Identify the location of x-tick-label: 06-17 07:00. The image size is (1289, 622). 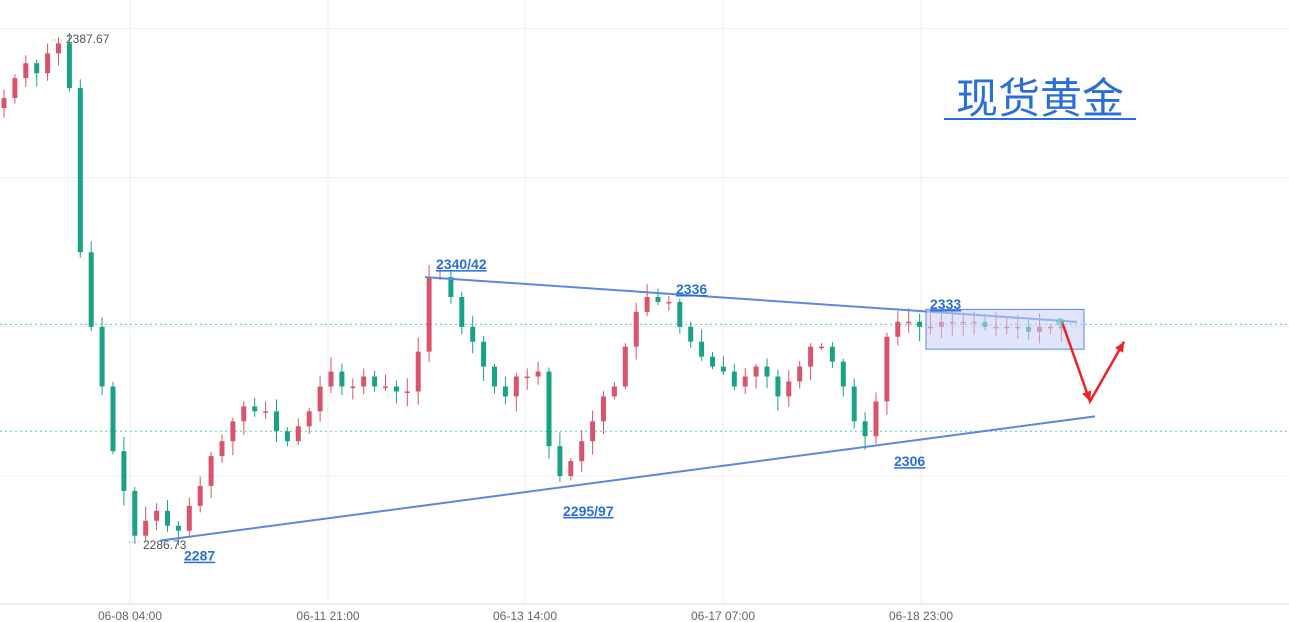
(723, 615).